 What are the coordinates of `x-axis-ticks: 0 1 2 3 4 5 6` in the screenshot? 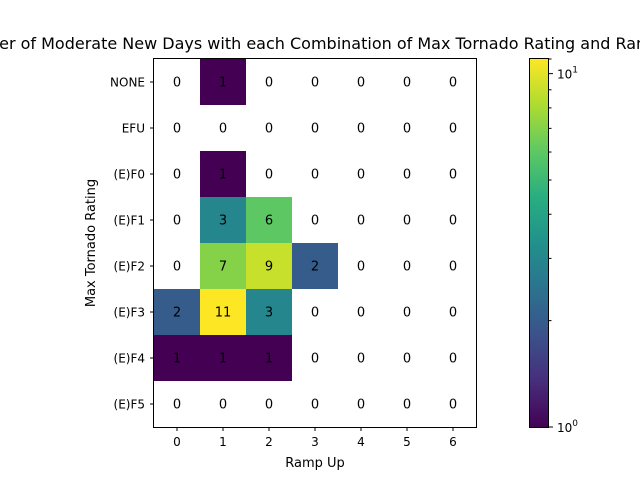 It's located at (315, 438).